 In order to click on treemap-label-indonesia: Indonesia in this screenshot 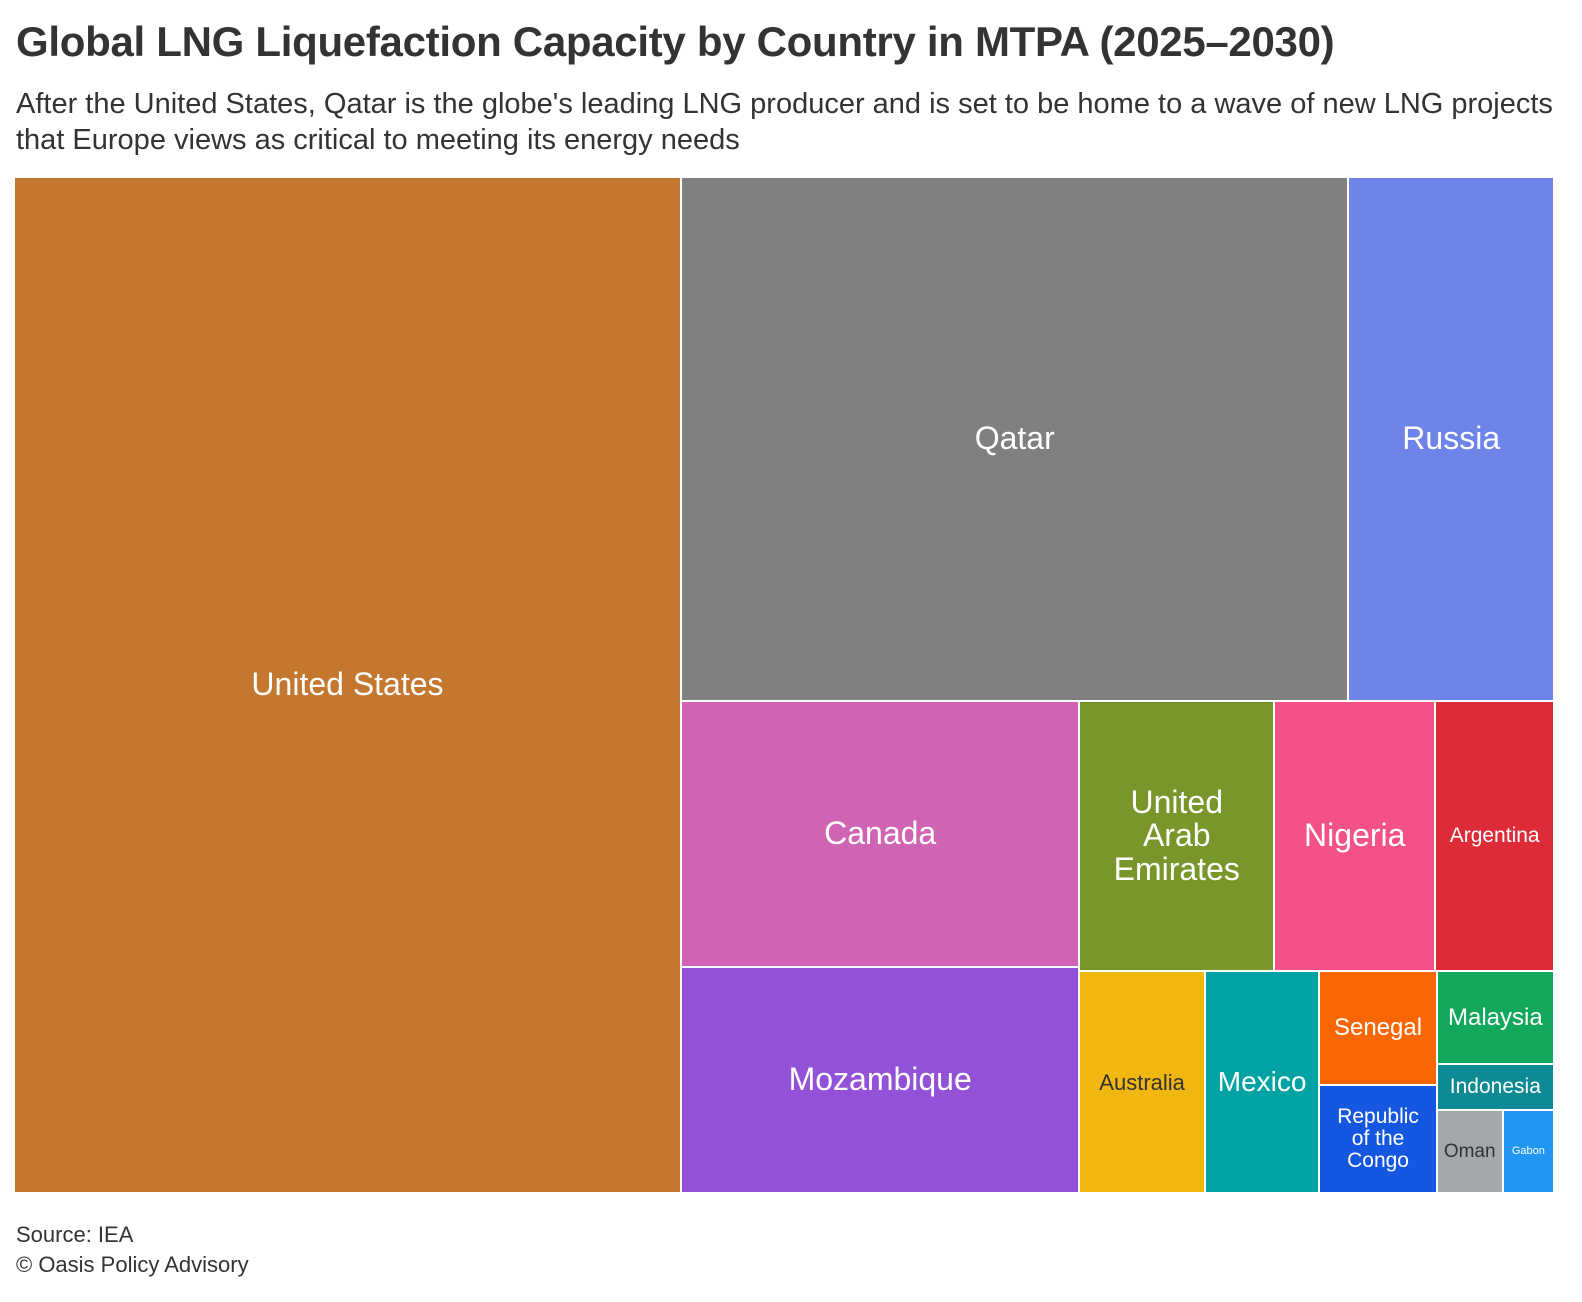, I will do `click(1495, 1087)`.